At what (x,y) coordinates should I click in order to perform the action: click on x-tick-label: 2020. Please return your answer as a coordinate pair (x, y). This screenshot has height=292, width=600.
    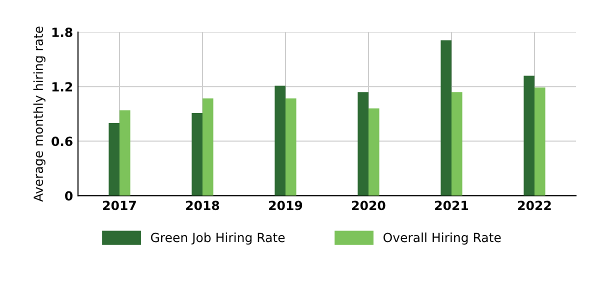
    Looking at the image, I should click on (369, 205).